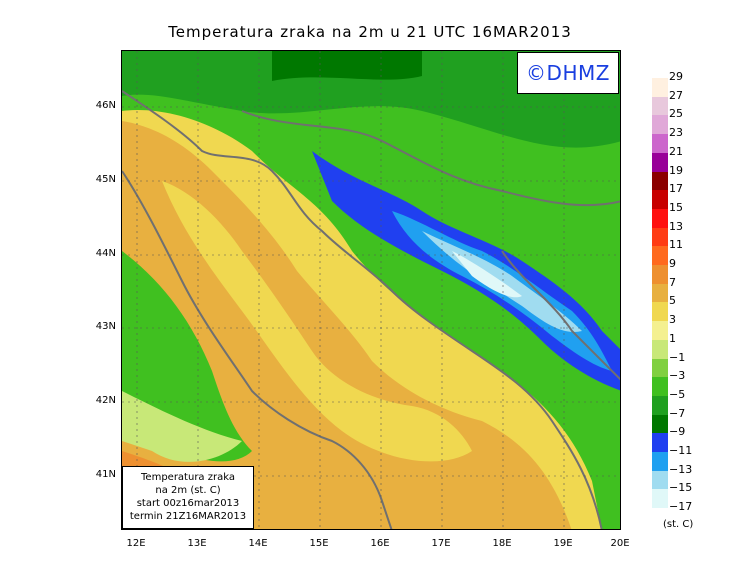 Image resolution: width=740 pixels, height=582 pixels. Describe the element at coordinates (568, 73) in the screenshot. I see `dhmz-logo: ©DHMZ` at that location.